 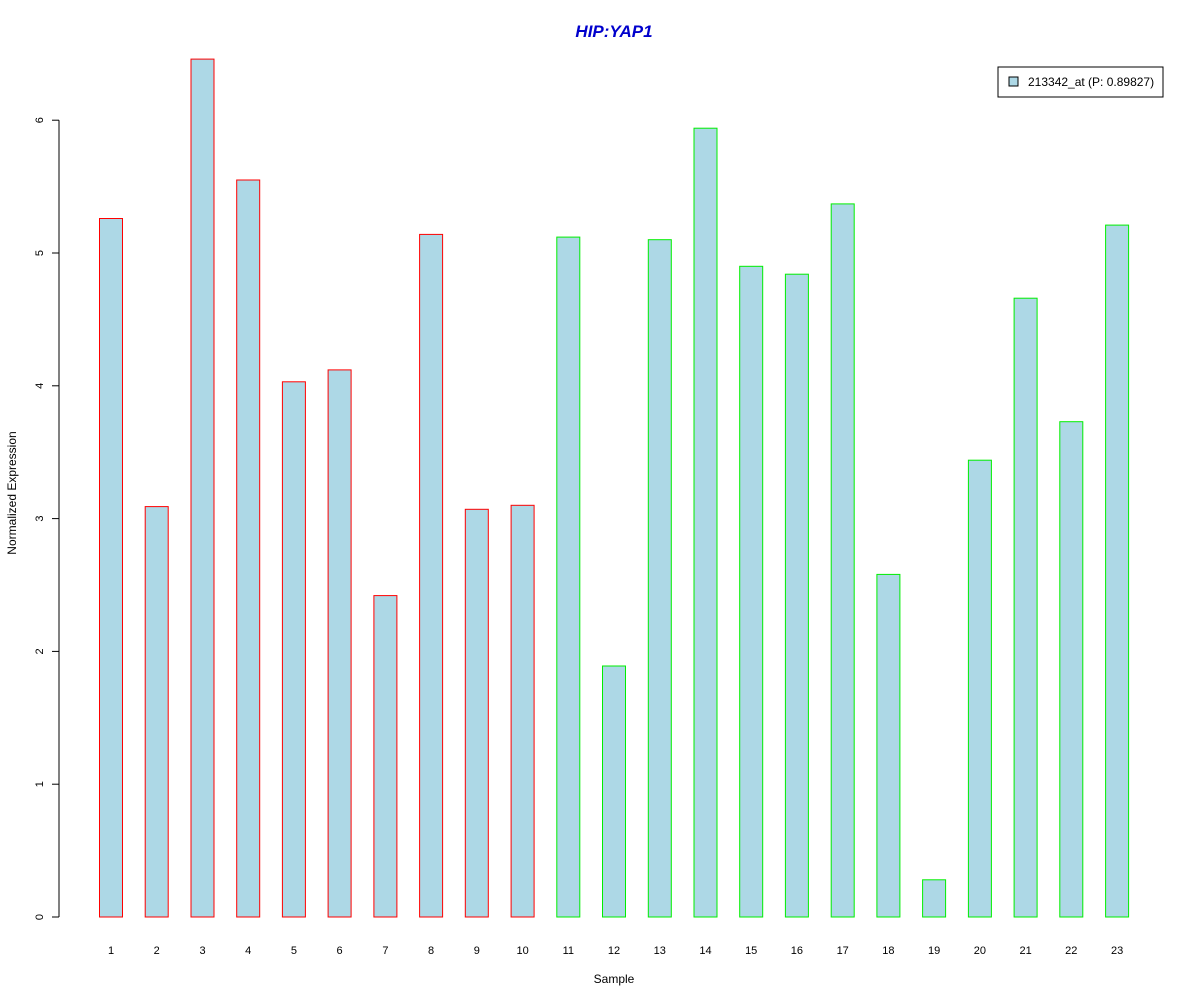 I want to click on x-tick-label: 5, so click(x=294, y=951).